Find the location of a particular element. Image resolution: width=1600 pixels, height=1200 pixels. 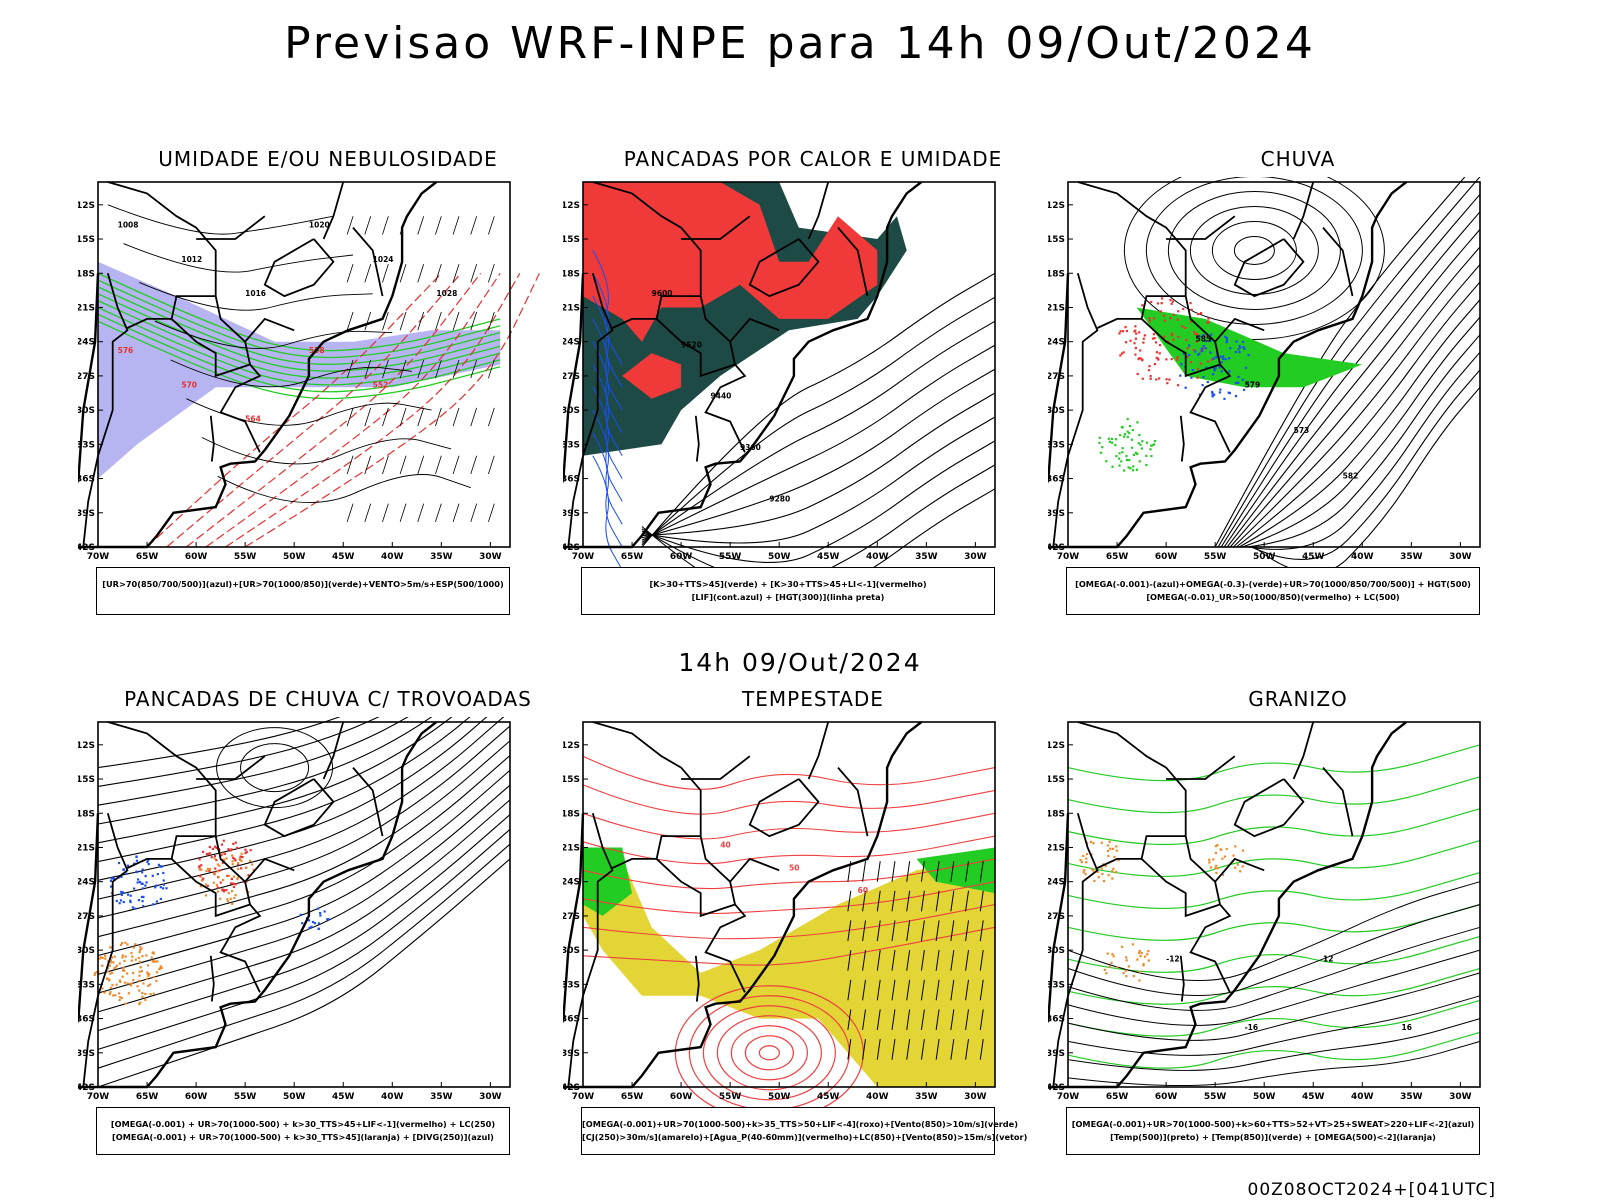

lat-label: 30S is located at coordinates (86, 411).